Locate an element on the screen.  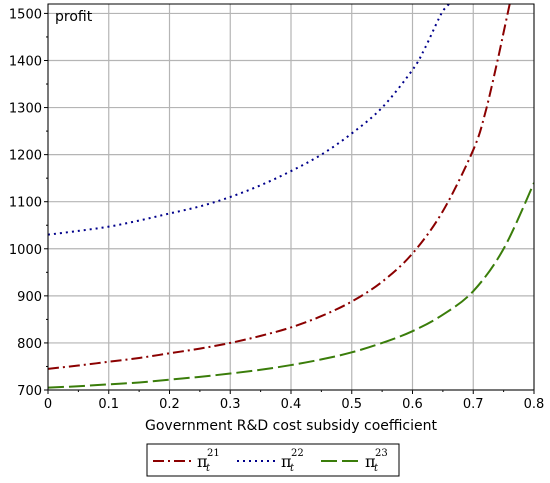
y-tick-label: 1200 is located at coordinates (25, 156).